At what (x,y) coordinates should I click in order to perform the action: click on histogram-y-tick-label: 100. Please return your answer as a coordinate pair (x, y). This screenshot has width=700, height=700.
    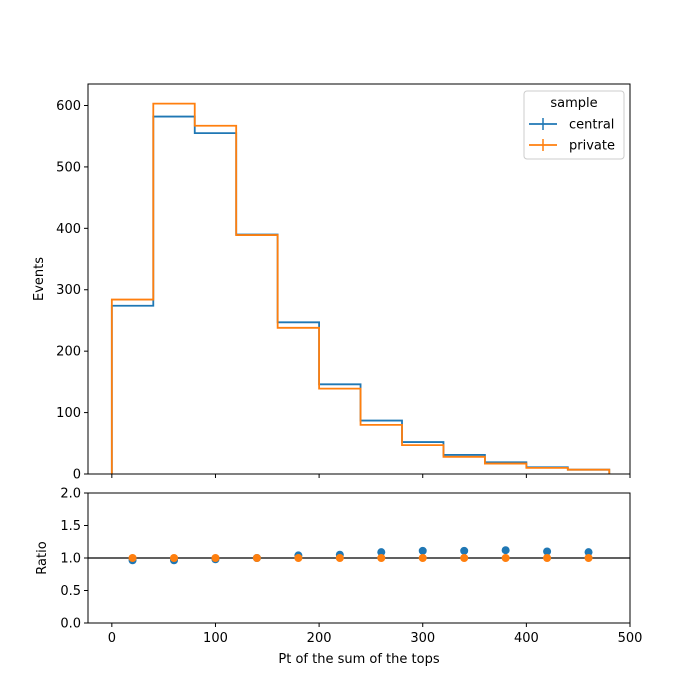
    Looking at the image, I should click on (68, 413).